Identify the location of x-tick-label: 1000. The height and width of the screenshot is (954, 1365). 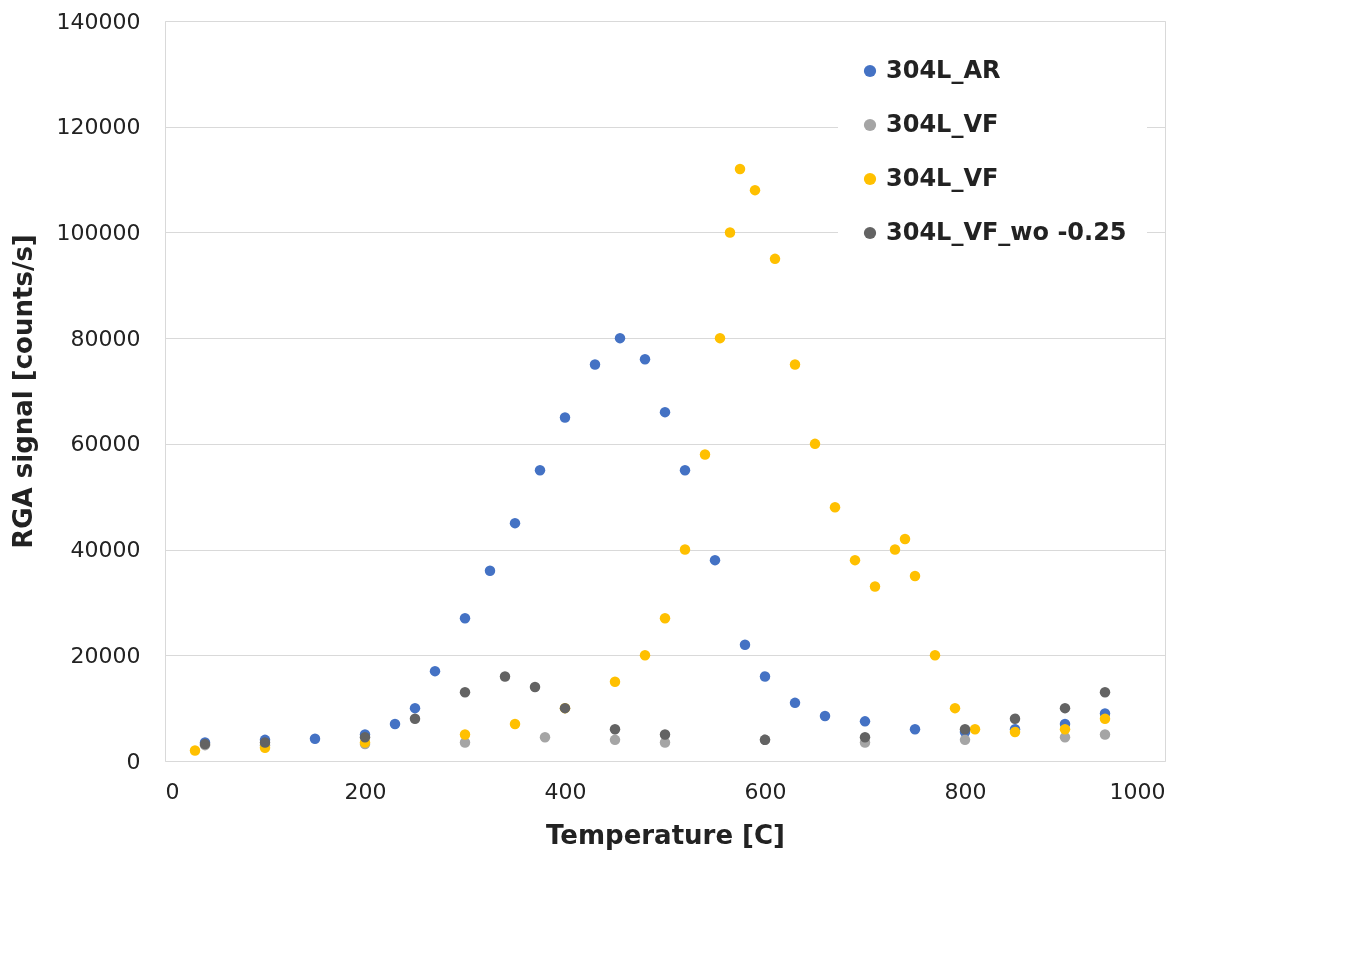
(1137, 791).